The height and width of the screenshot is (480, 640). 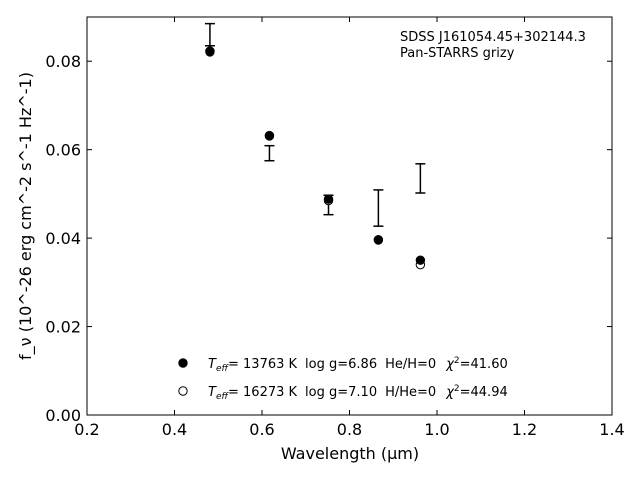 What do you see at coordinates (350, 453) in the screenshot?
I see `x-axis-label: Wavelength (μm)` at bounding box center [350, 453].